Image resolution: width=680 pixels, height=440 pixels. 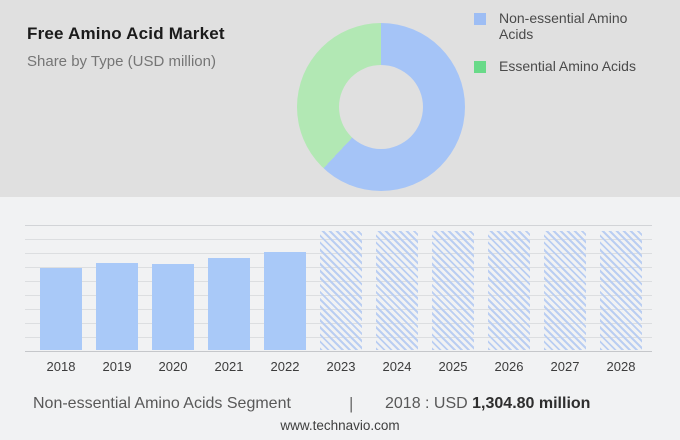 I want to click on forecast-bar-2027, so click(x=565, y=290).